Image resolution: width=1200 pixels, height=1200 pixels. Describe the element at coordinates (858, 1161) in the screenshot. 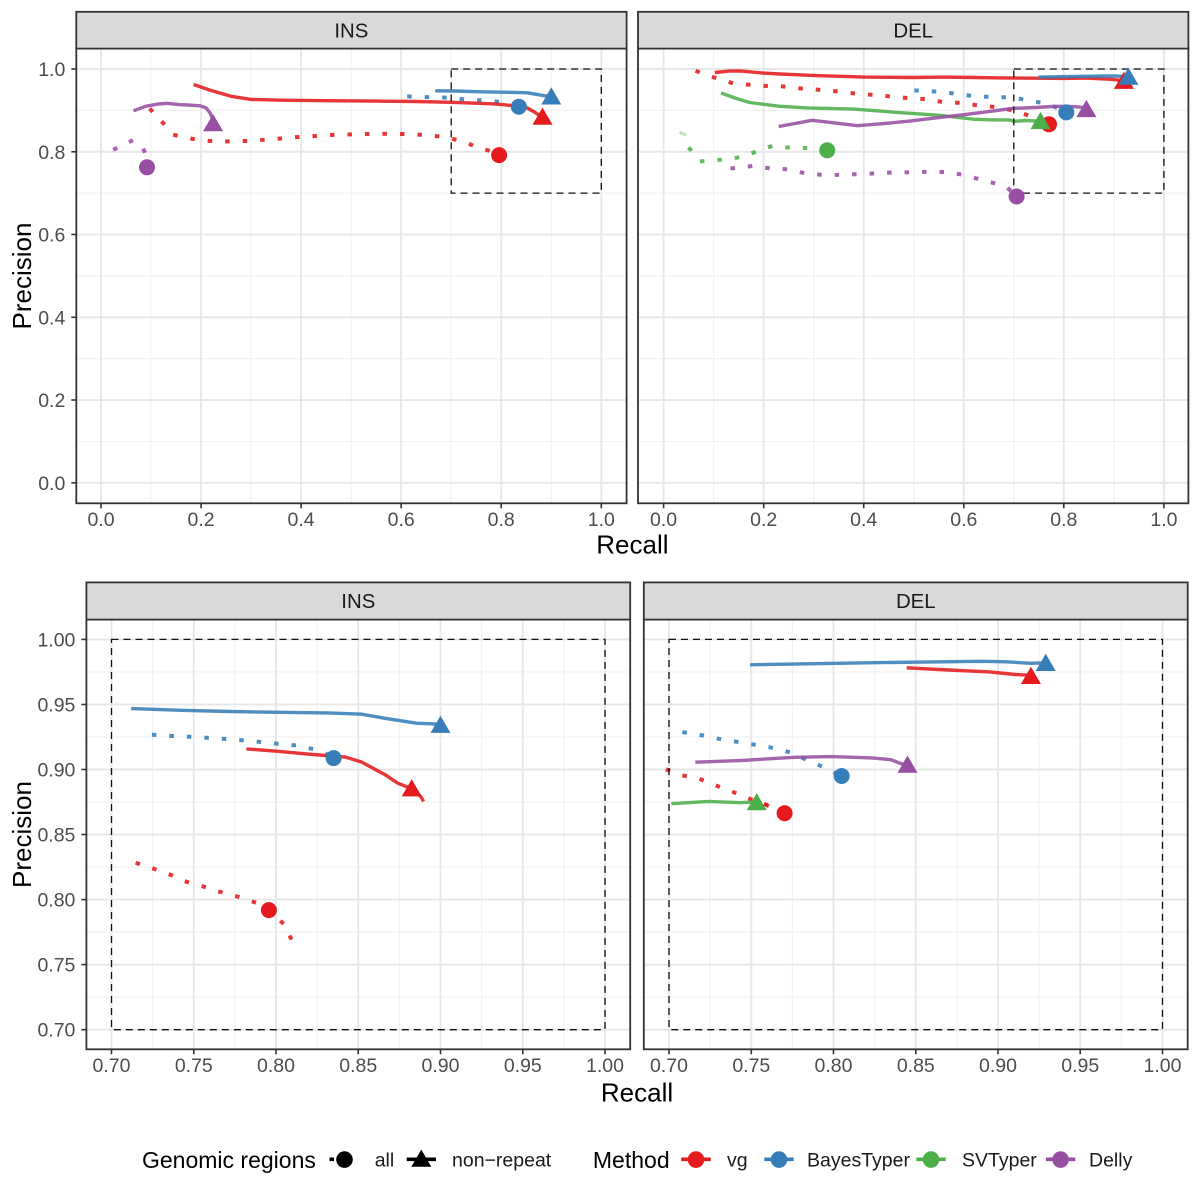

I see `svg-text: BayesTyper` at that location.